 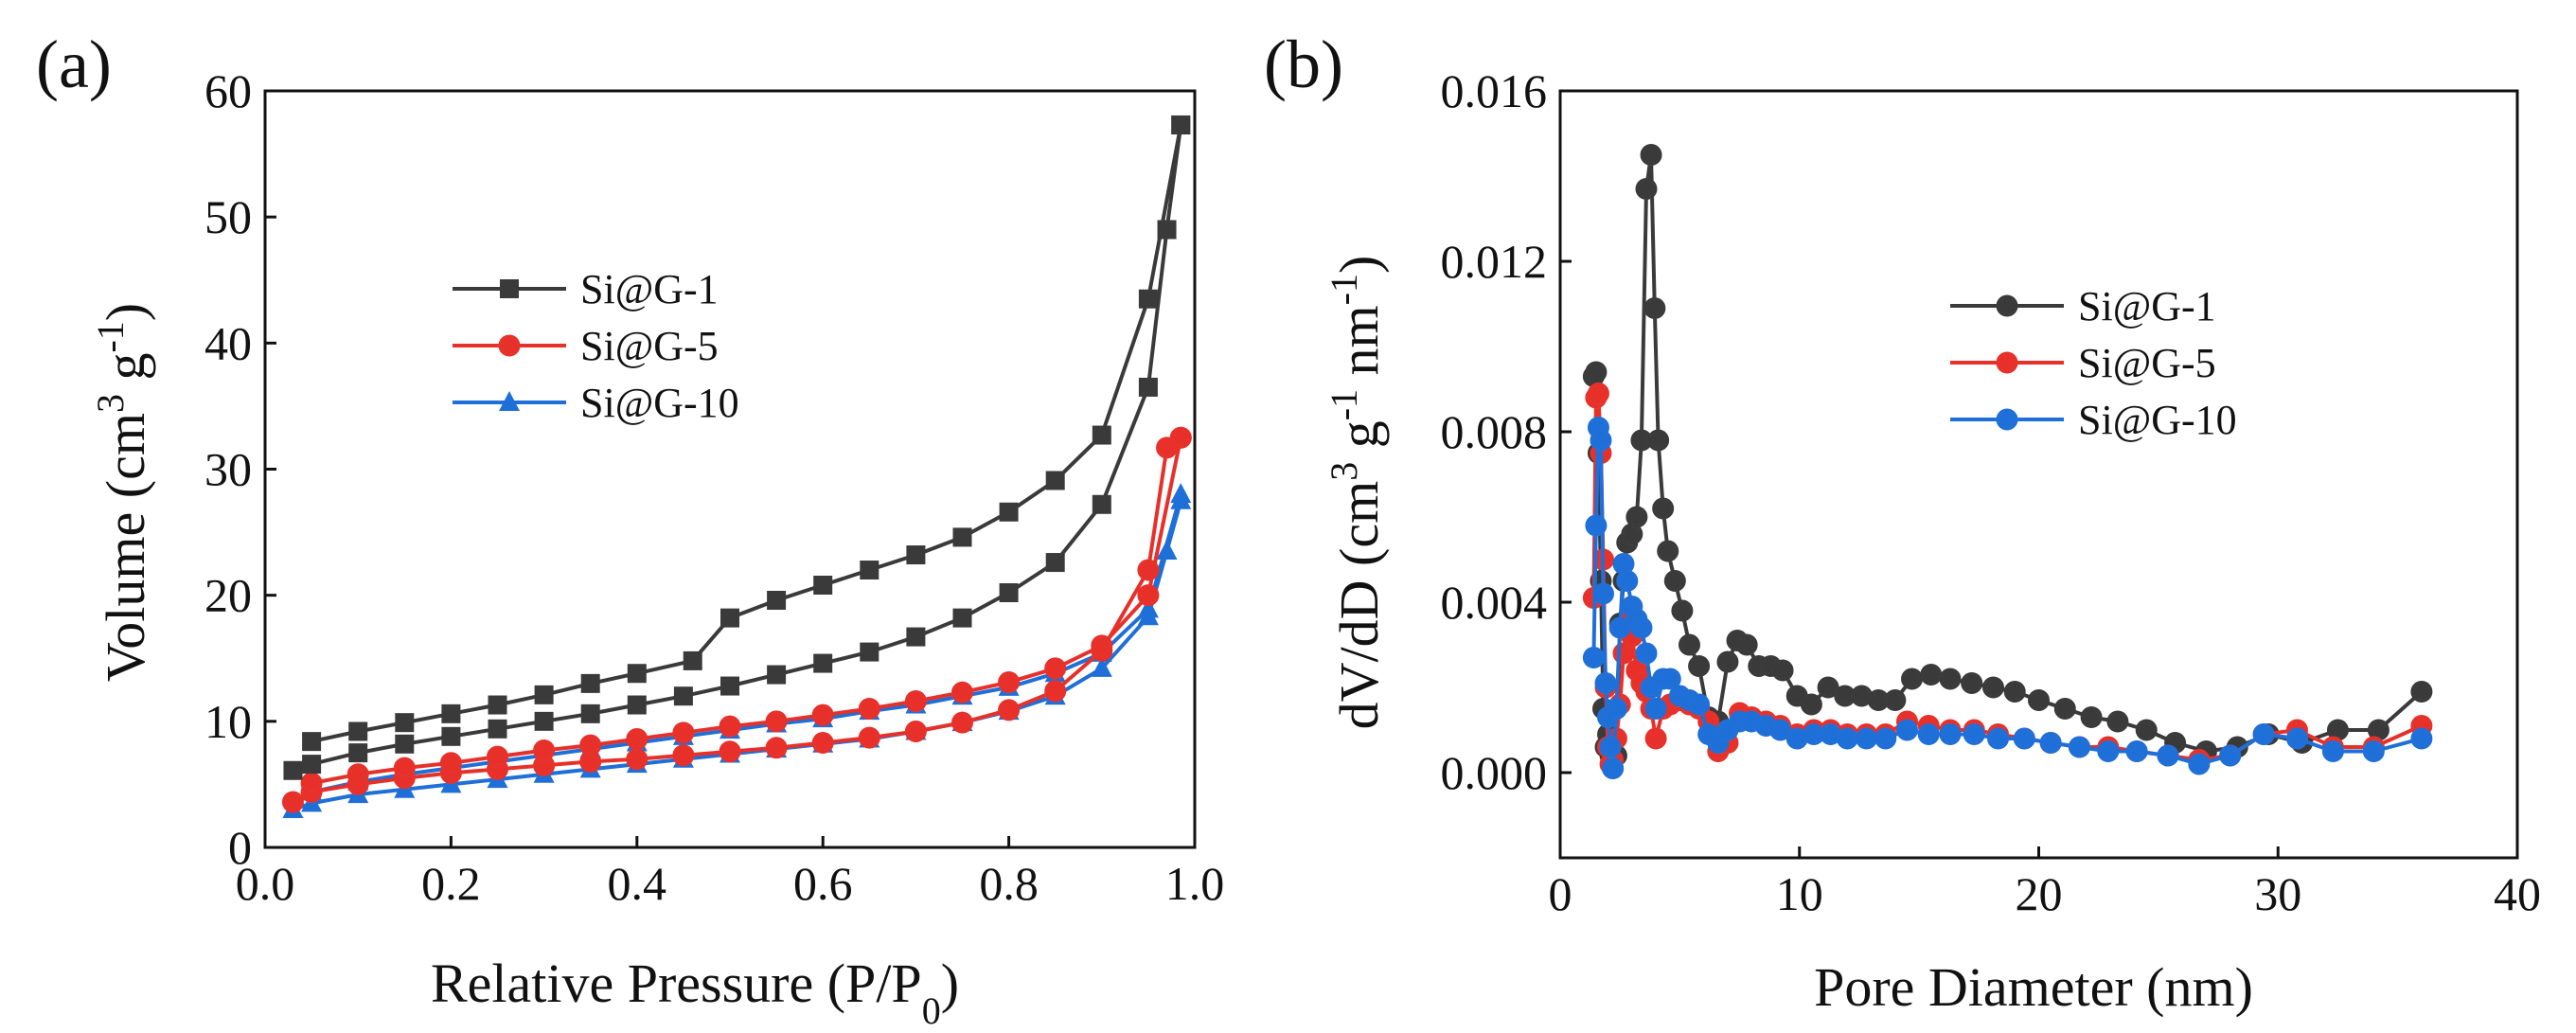 I want to click on x-tick-label: 40, so click(x=2518, y=893).